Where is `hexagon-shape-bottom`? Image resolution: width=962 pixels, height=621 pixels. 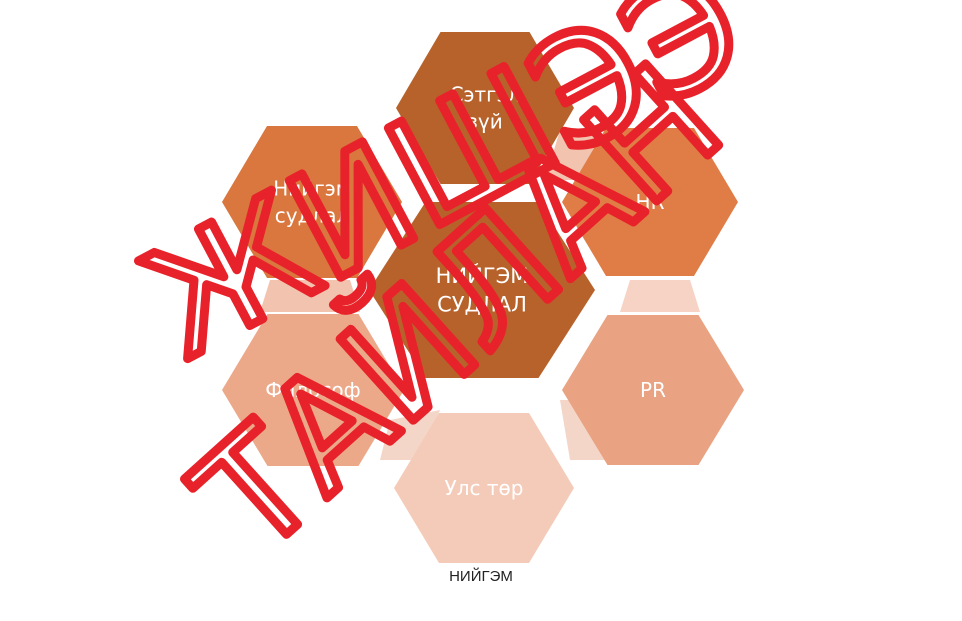 hexagon-shape-bottom is located at coordinates (484, 488).